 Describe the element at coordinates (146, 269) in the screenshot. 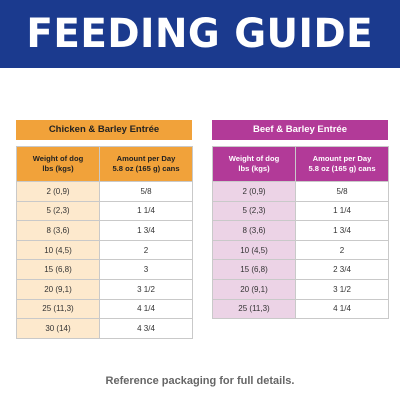

I see `amount-cell: 3` at that location.